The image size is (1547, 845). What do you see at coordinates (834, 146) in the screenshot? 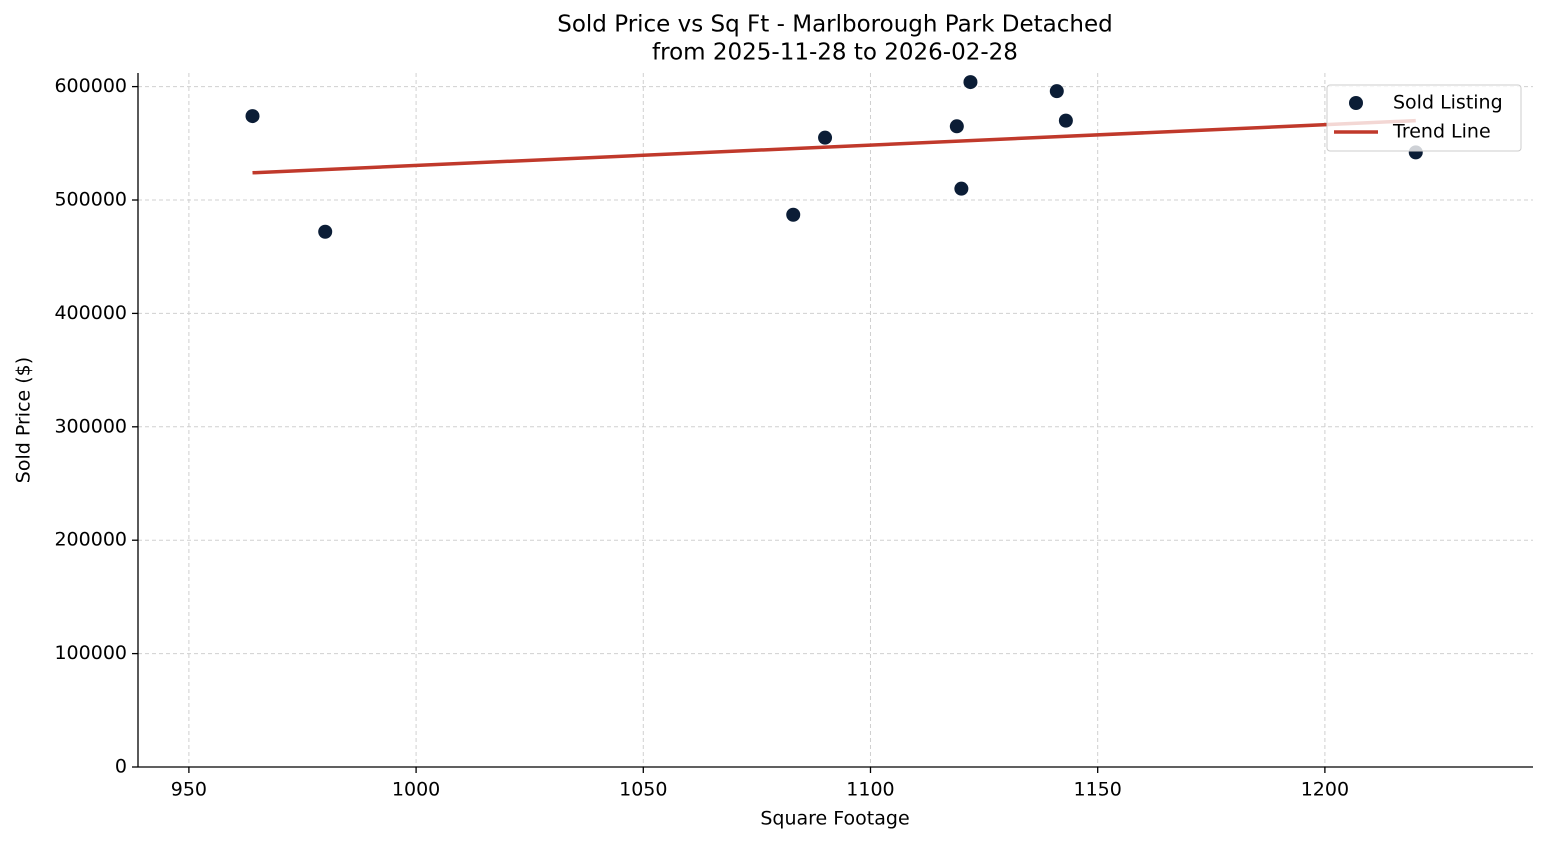
I see `trend-line` at bounding box center [834, 146].